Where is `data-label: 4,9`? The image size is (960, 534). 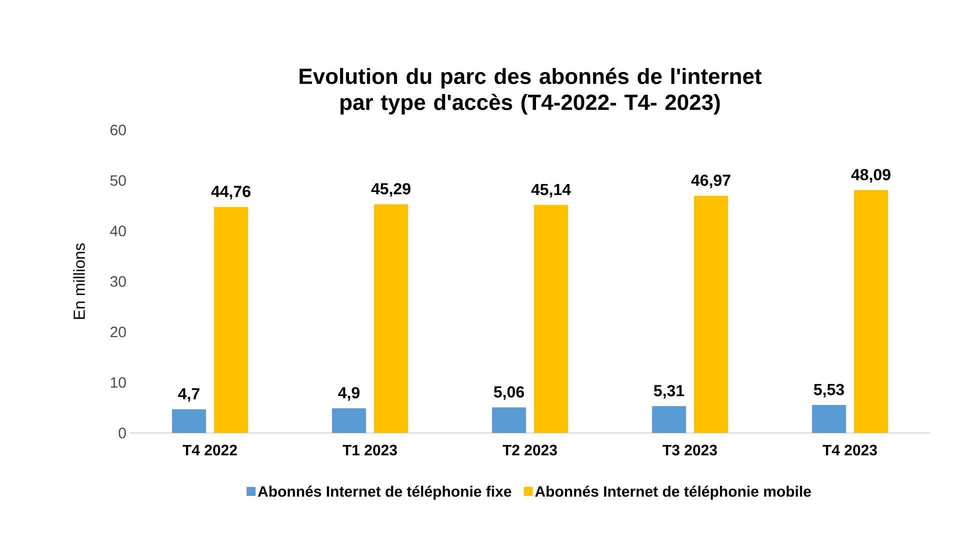
data-label: 4,9 is located at coordinates (349, 394).